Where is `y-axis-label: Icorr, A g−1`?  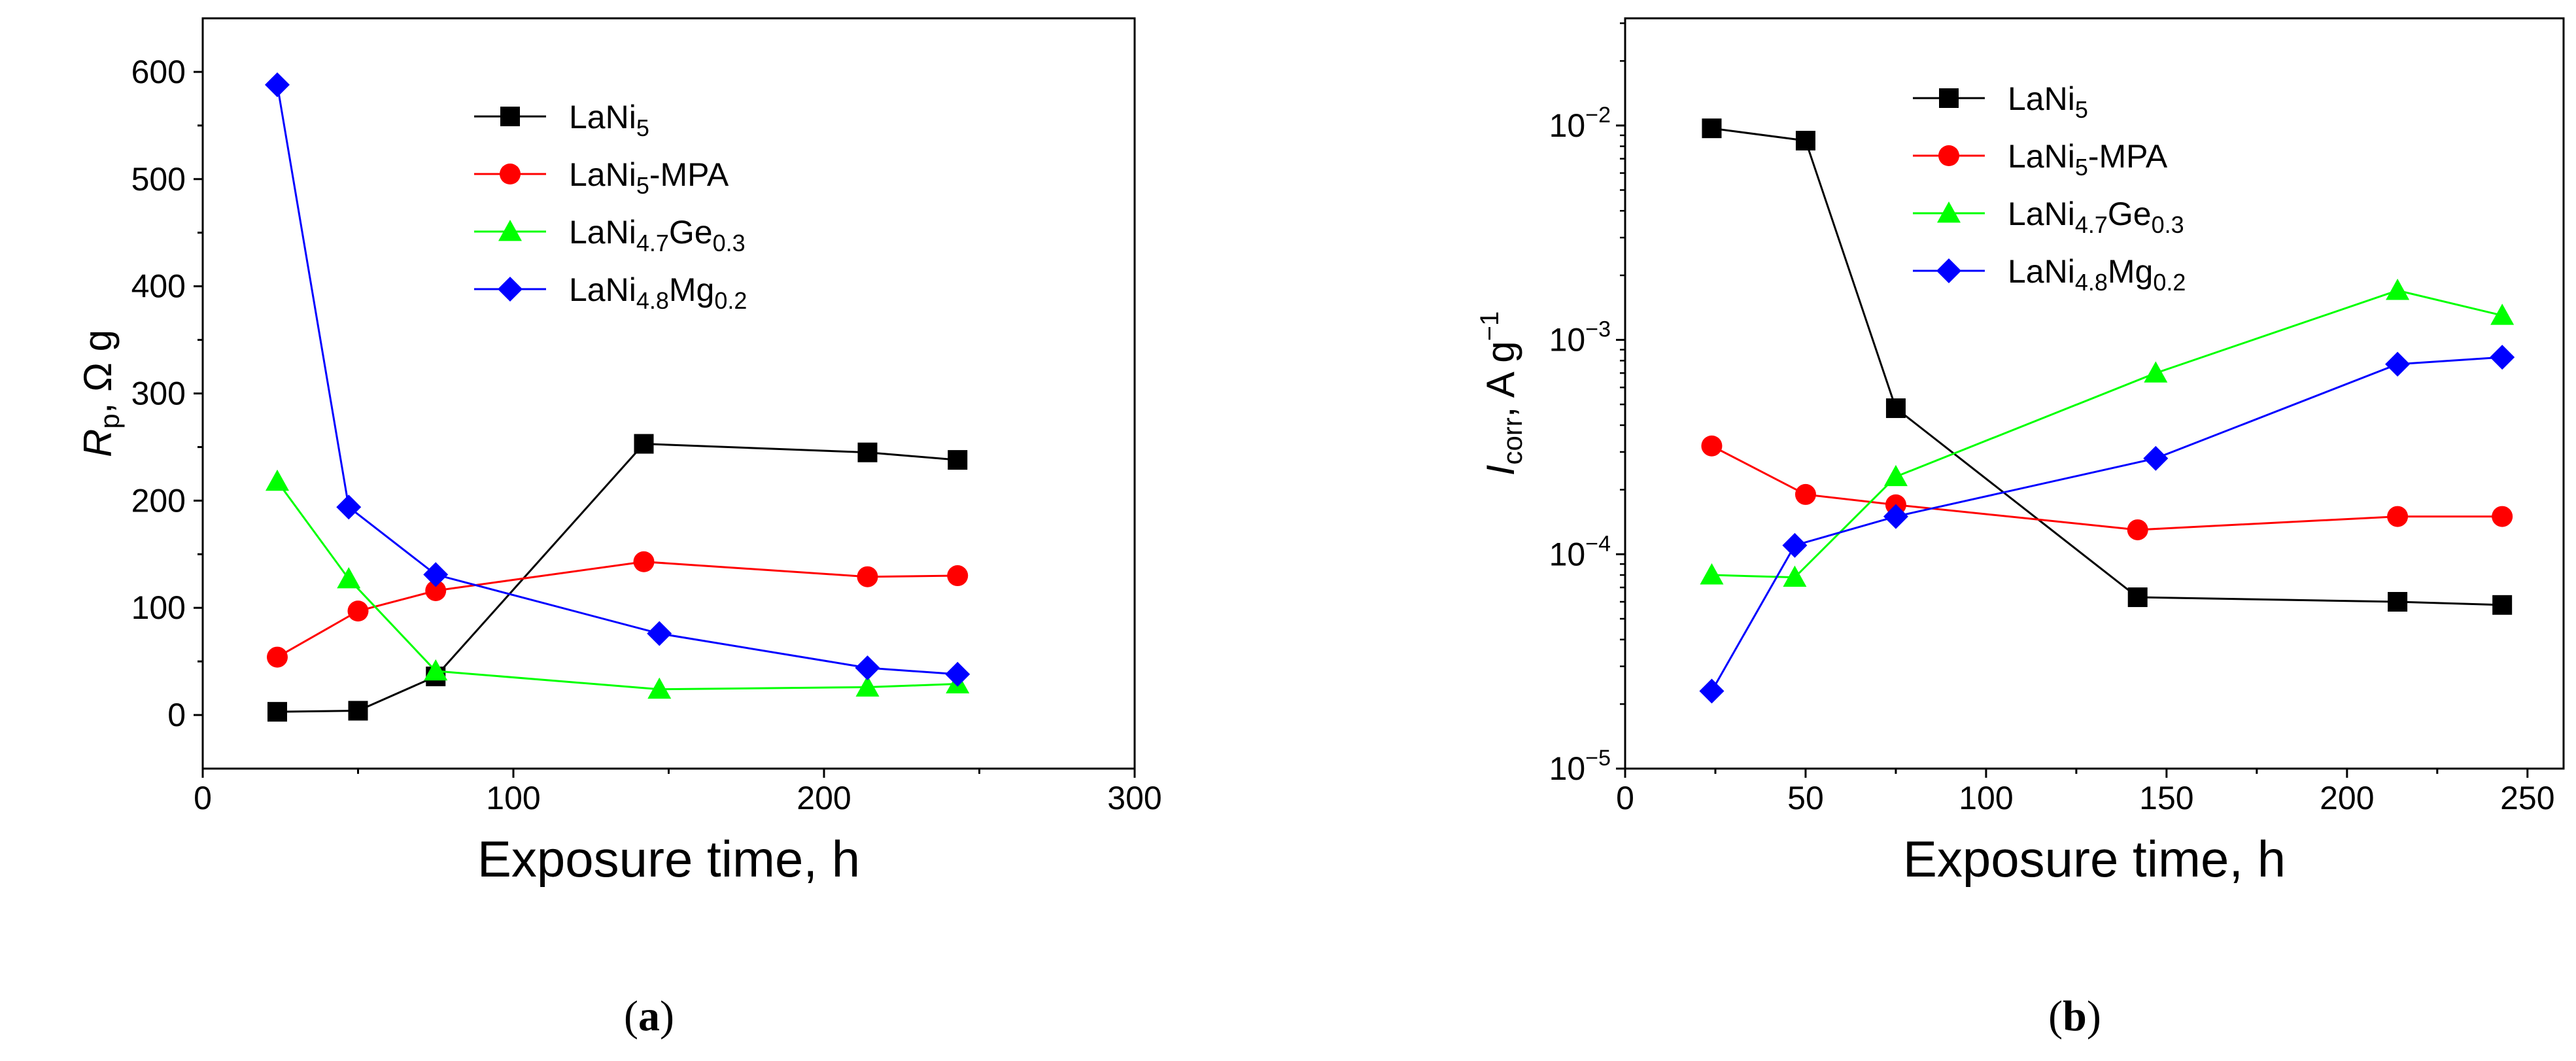 y-axis-label: Icorr, A g−1 is located at coordinates (1502, 393).